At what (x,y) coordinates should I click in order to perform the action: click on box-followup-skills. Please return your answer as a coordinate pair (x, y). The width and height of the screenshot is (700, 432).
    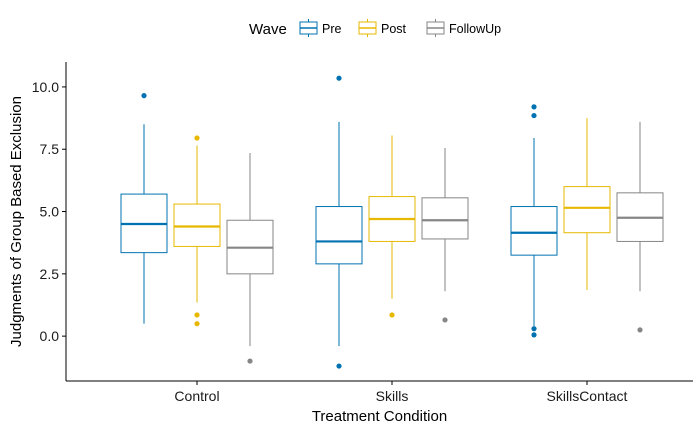
    Looking at the image, I should click on (445, 235).